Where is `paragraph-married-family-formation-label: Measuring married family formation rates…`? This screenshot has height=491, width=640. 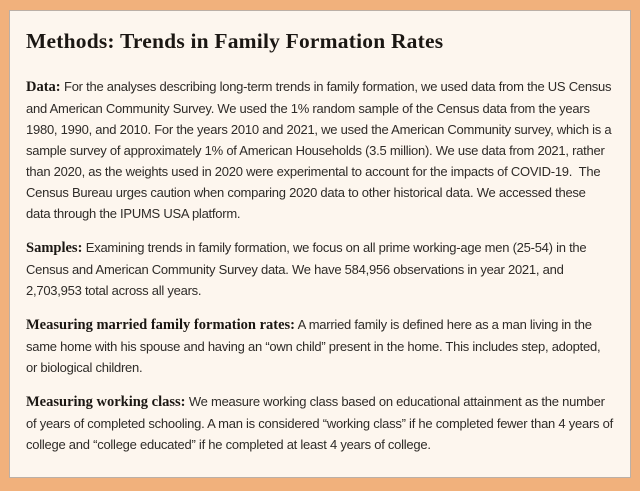
paragraph-married-family-formation-label: Measuring married family formation rates… is located at coordinates (160, 325).